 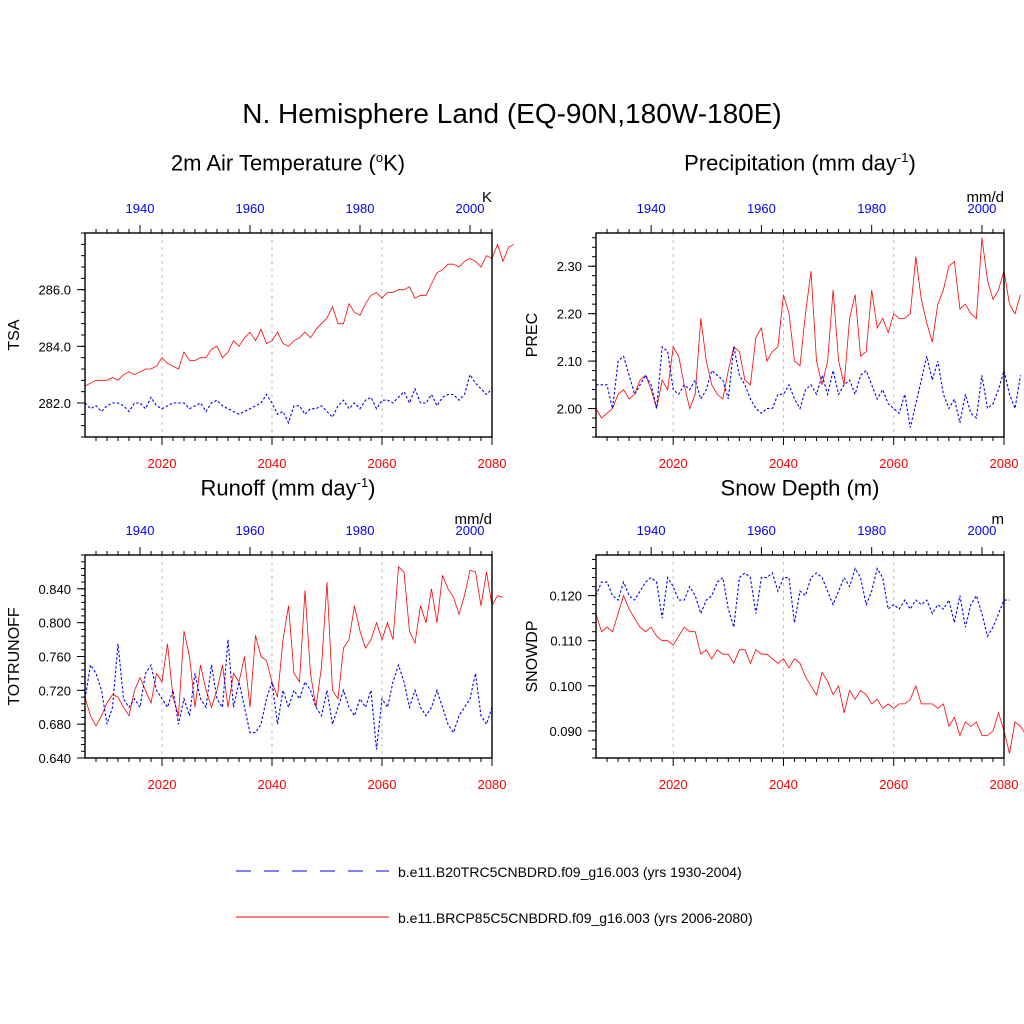 I want to click on panel-title-runoff: Runoff (mm day-1), so click(x=288, y=488).